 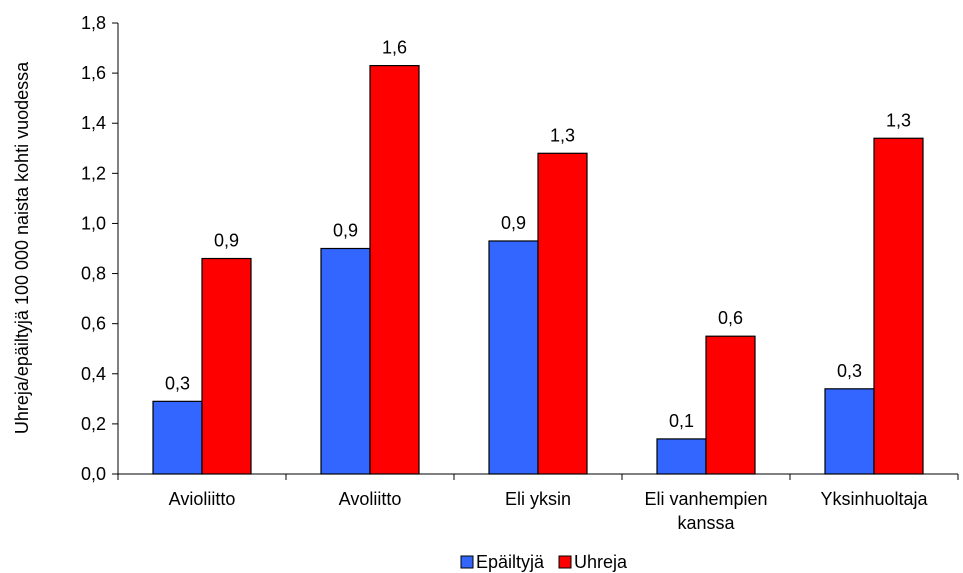 I want to click on y-tick-label: 1,4, so click(x=93, y=123).